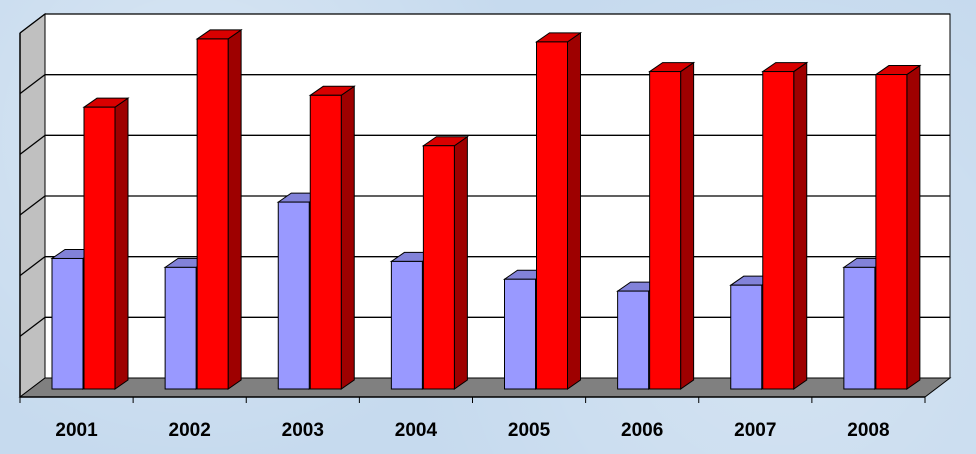  What do you see at coordinates (416, 430) in the screenshot?
I see `x-tick-label: 2004` at bounding box center [416, 430].